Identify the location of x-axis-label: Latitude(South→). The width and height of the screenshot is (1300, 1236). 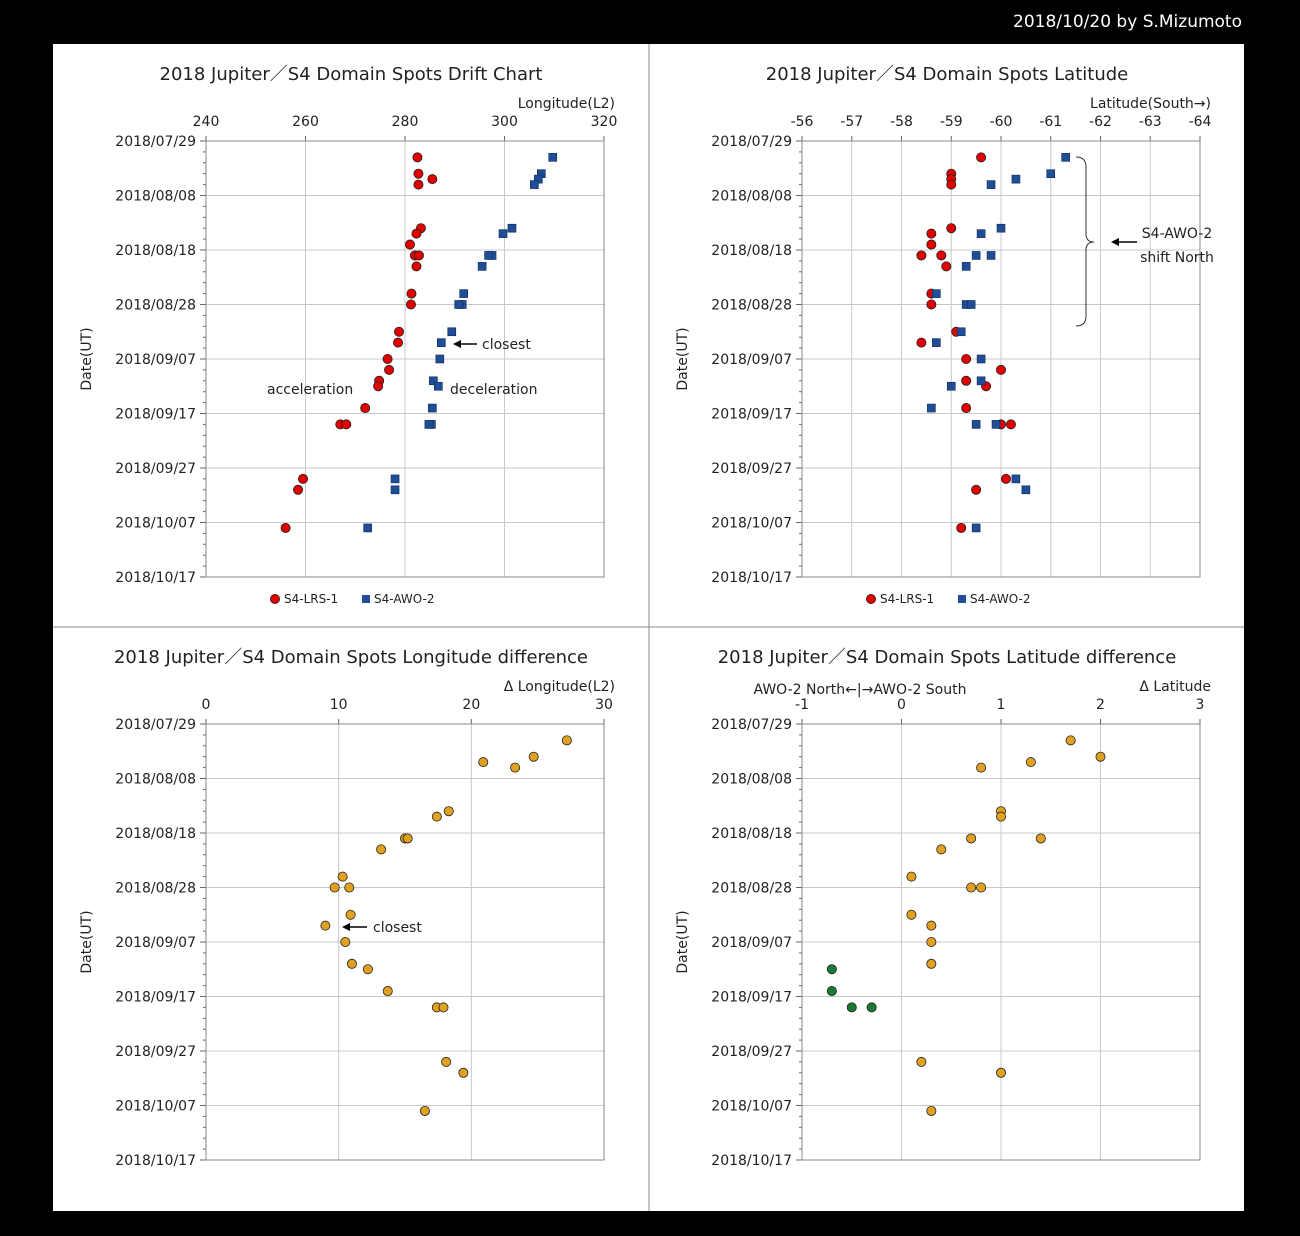
(1150, 104).